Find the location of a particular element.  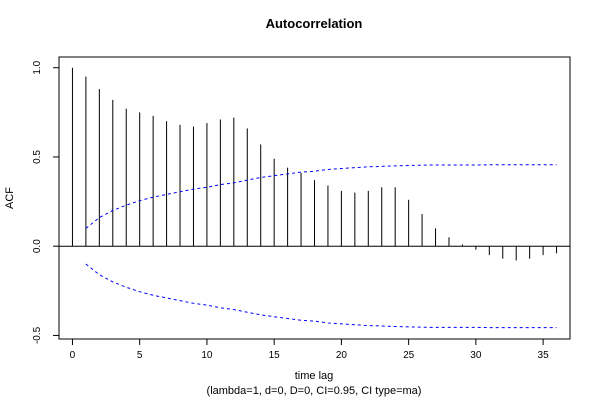

y-axis-label: ACF is located at coordinates (10, 198).